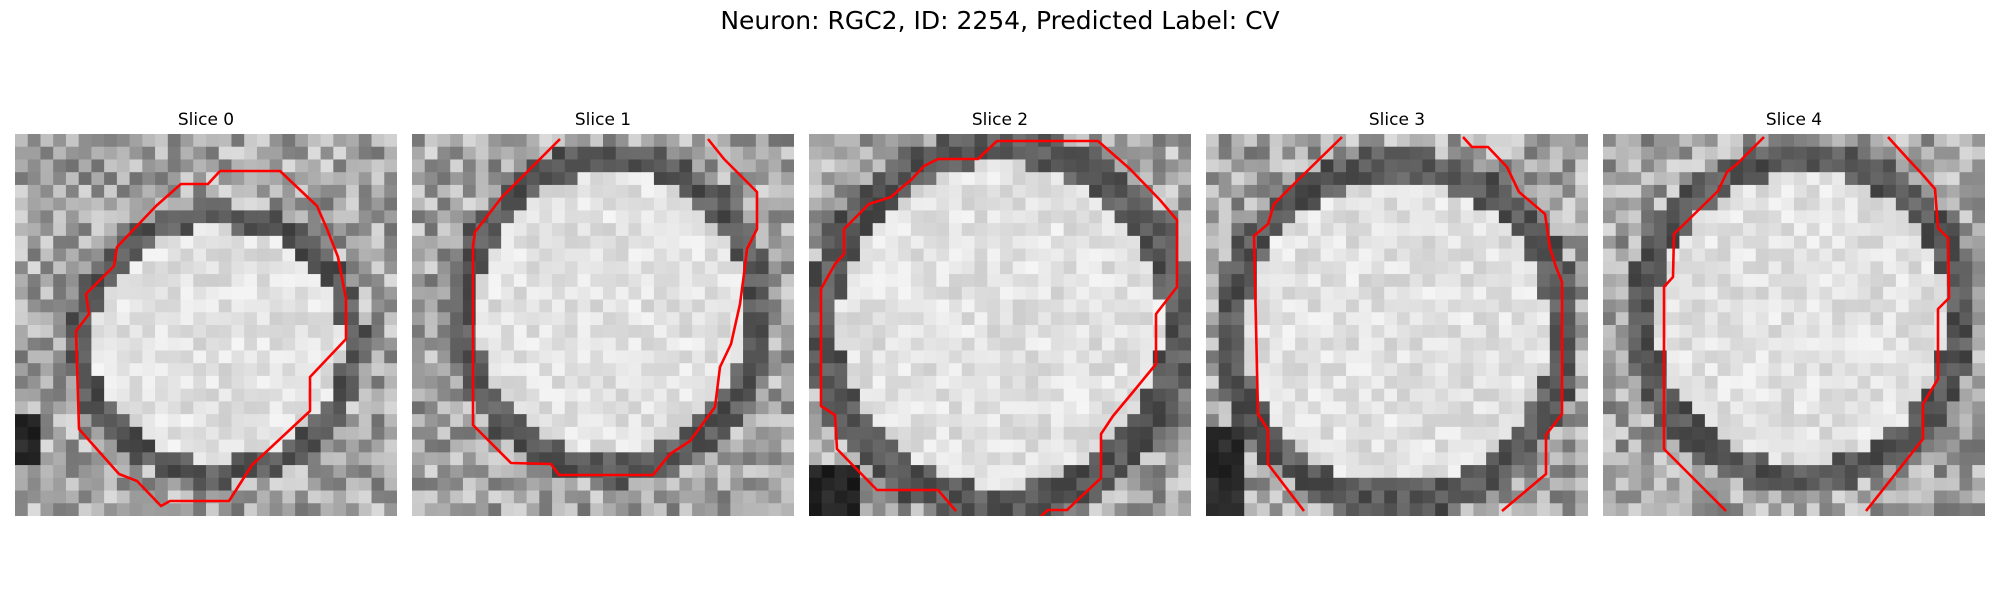 This screenshot has height=600, width=2000. Describe the element at coordinates (206, 120) in the screenshot. I see `slice-title: Slice 0` at that location.